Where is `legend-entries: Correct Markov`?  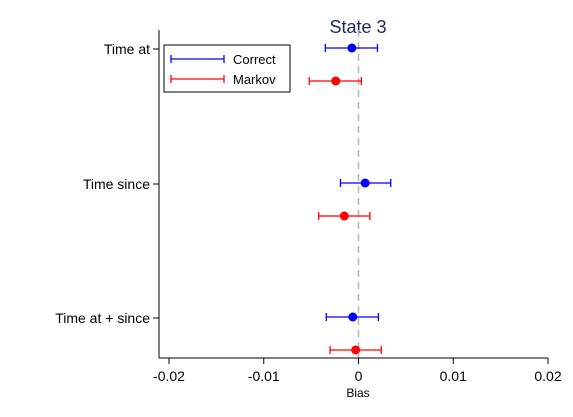 legend-entries: Correct Markov is located at coordinates (223, 69).